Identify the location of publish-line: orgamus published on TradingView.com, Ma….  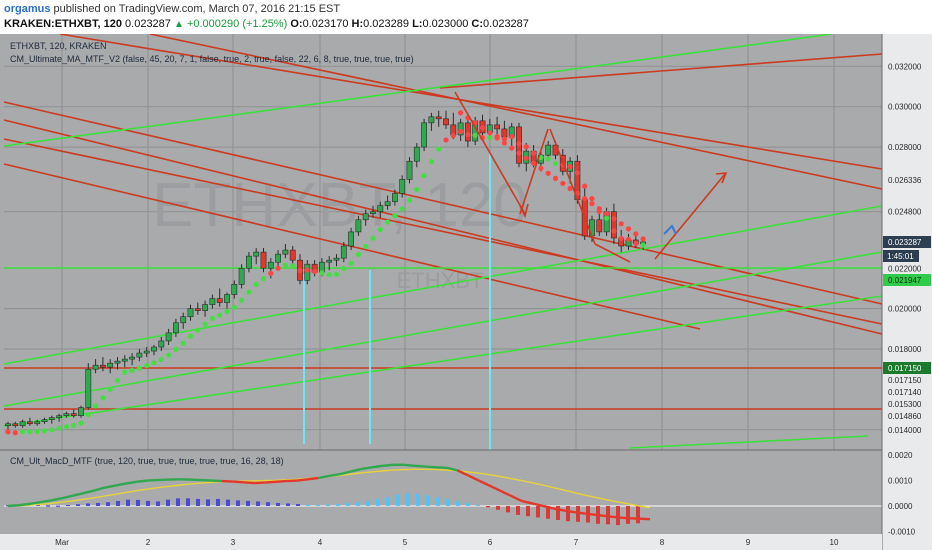
(172, 9).